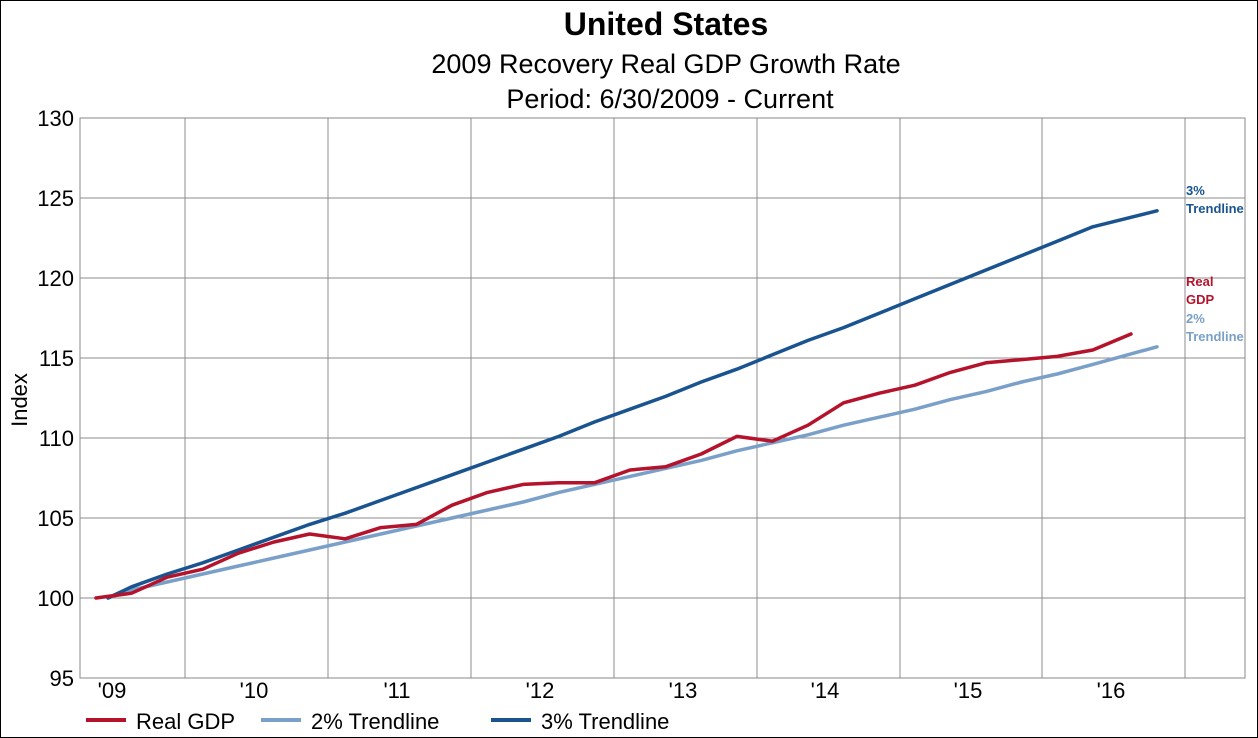 The height and width of the screenshot is (738, 1258). What do you see at coordinates (825, 690) in the screenshot?
I see `x-tick-label: '14` at bounding box center [825, 690].